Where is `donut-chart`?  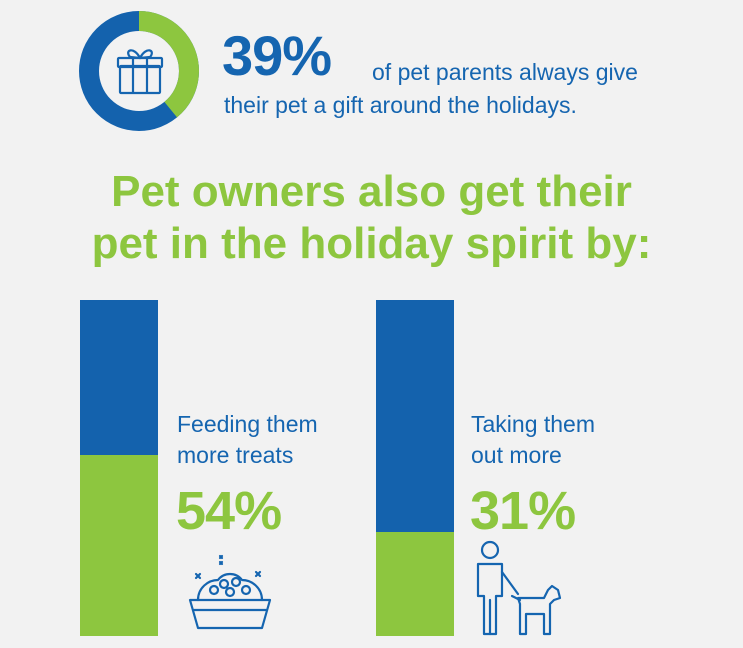 donut-chart is located at coordinates (139, 71).